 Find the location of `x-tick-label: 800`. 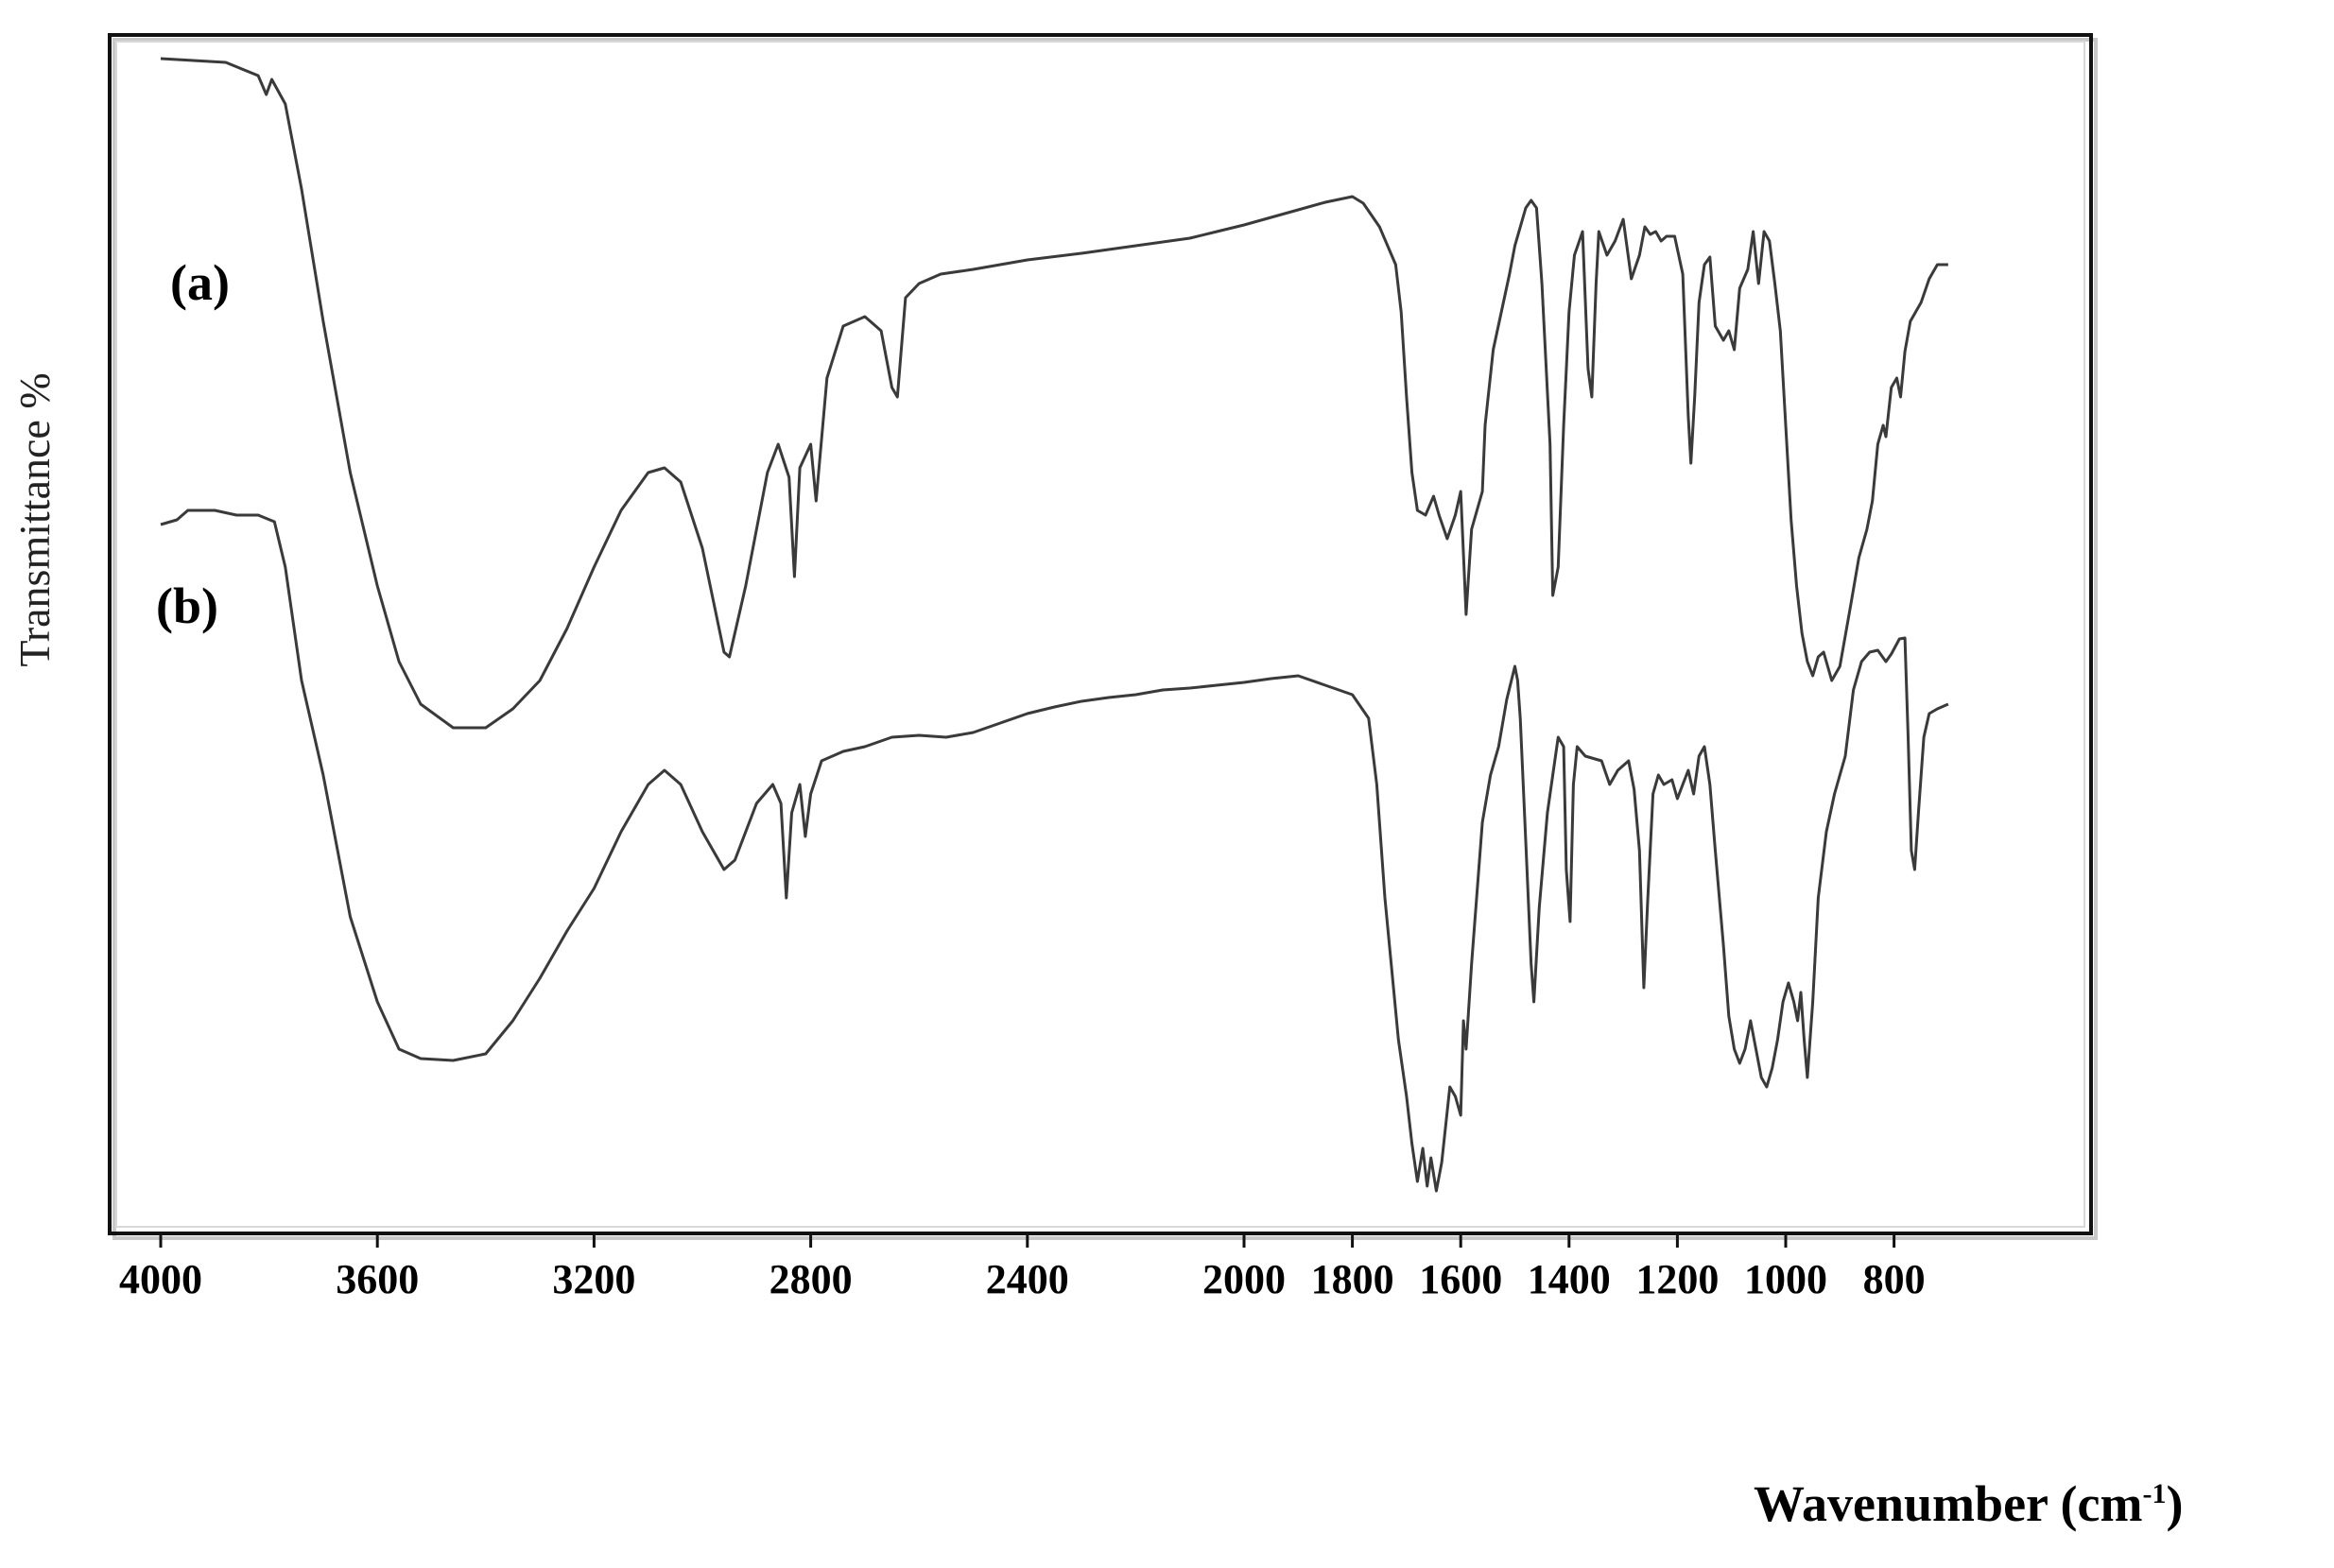

x-tick-label: 800 is located at coordinates (1895, 1279).